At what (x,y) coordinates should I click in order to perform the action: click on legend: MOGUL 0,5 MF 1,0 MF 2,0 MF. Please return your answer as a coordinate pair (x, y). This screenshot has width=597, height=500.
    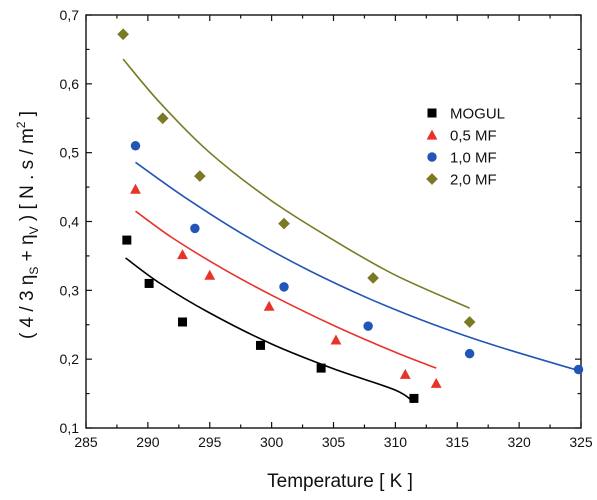
    Looking at the image, I should click on (465, 147).